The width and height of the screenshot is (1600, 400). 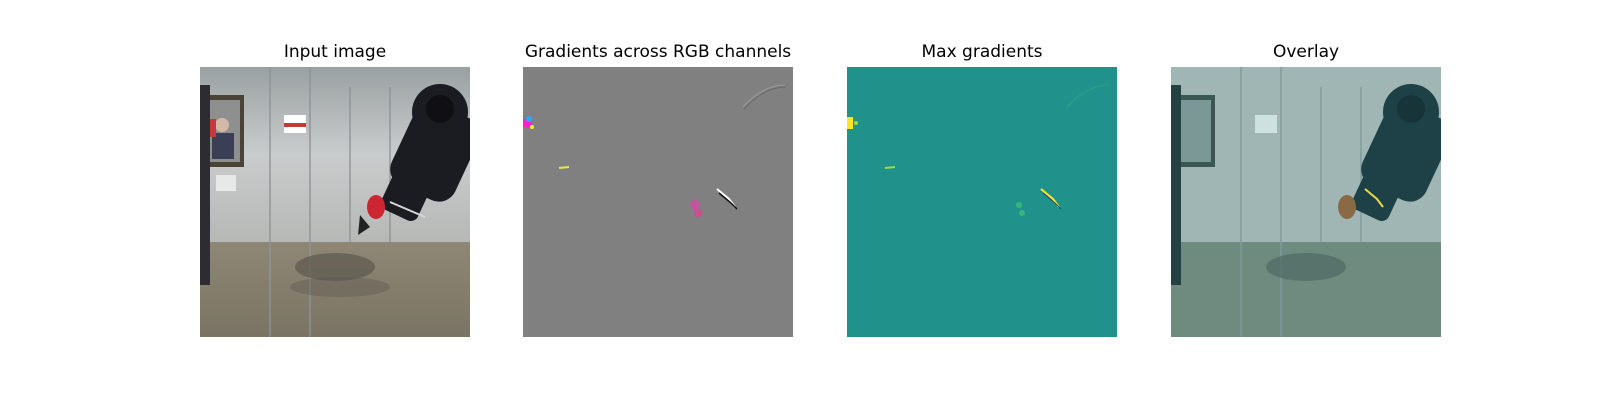 I want to click on panel-title: Gradients across RGB channels, so click(x=658, y=52).